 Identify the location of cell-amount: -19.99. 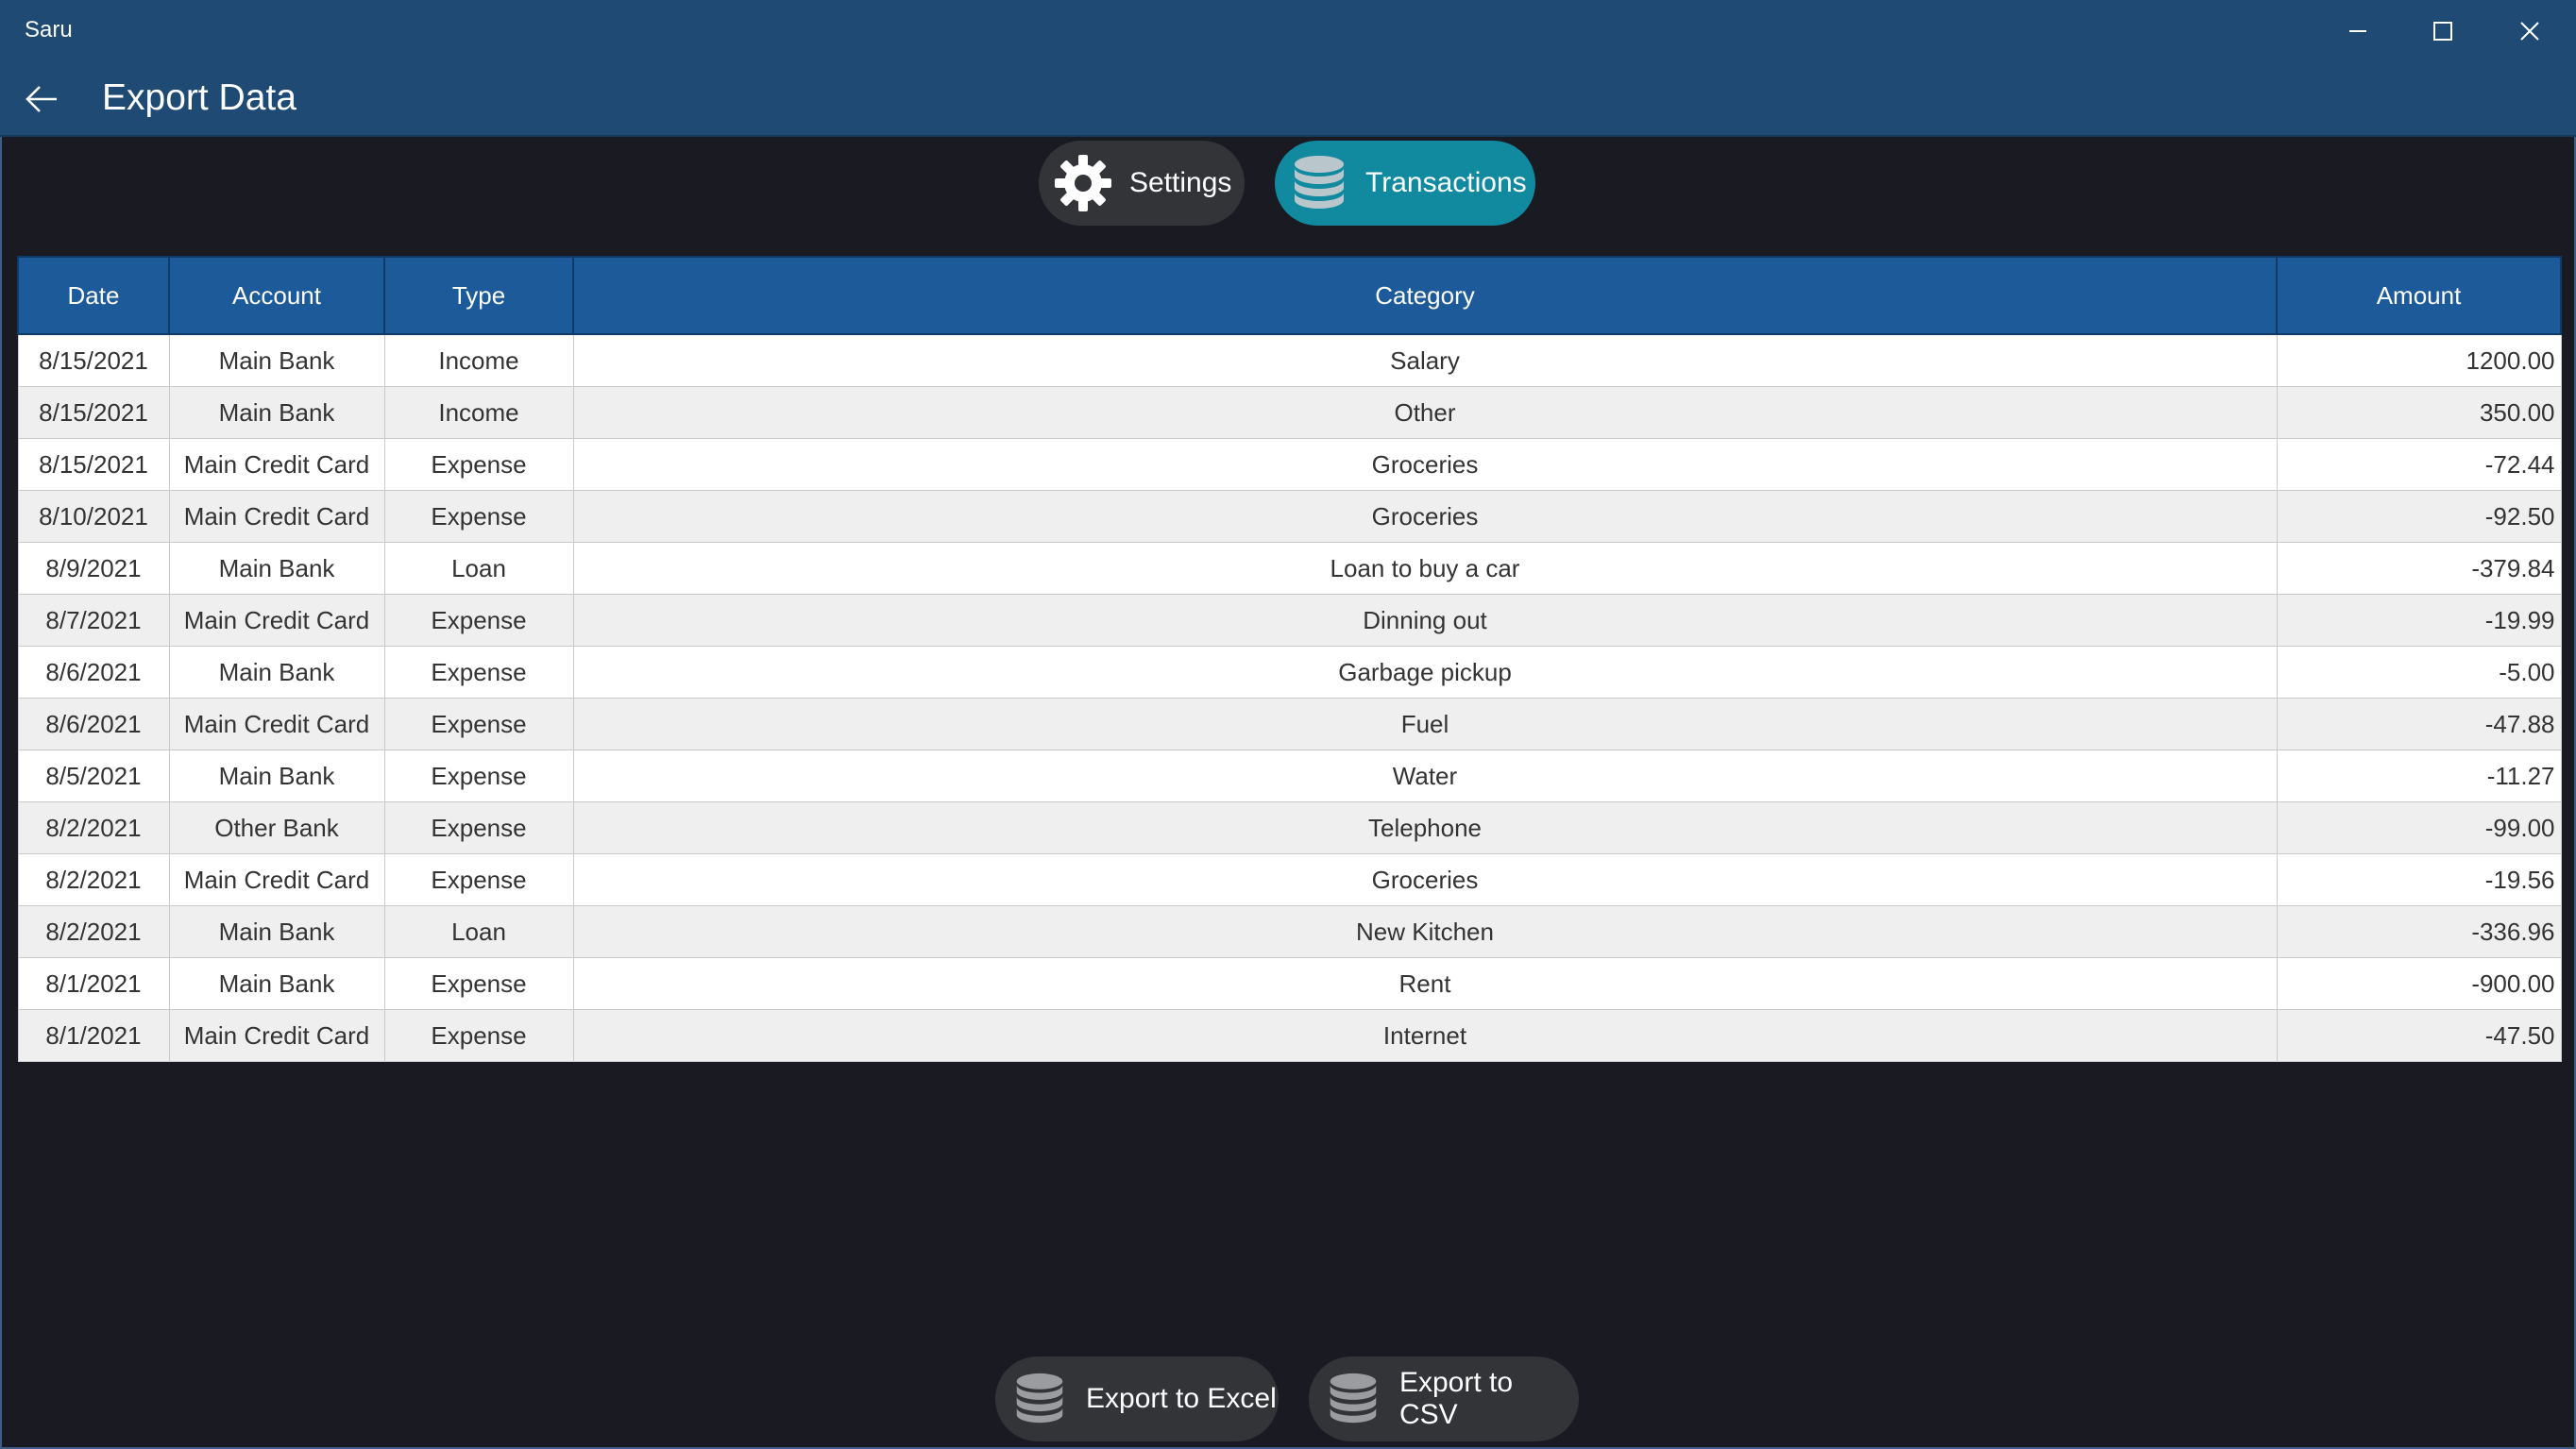
(2419, 620).